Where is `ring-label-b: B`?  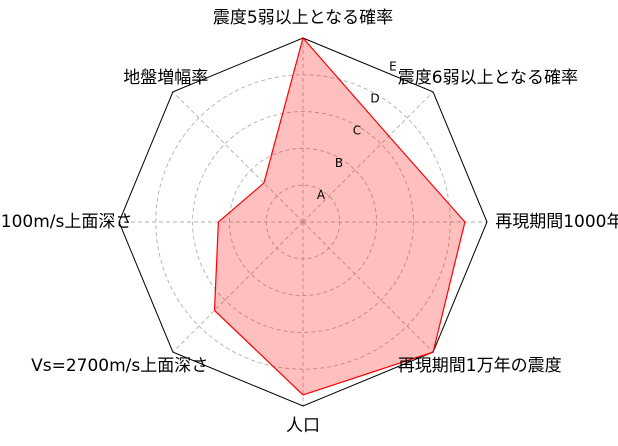
ring-label-b: B is located at coordinates (339, 163).